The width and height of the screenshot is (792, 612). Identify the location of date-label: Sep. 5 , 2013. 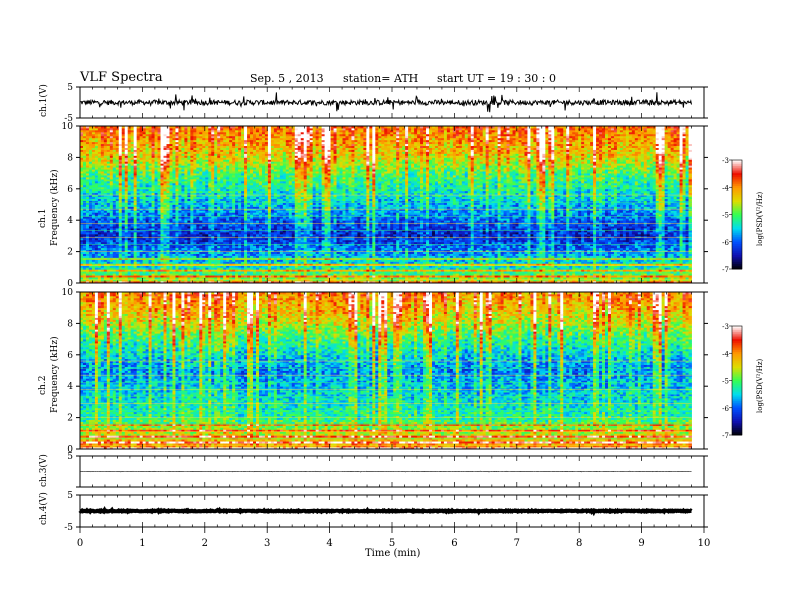
(287, 78).